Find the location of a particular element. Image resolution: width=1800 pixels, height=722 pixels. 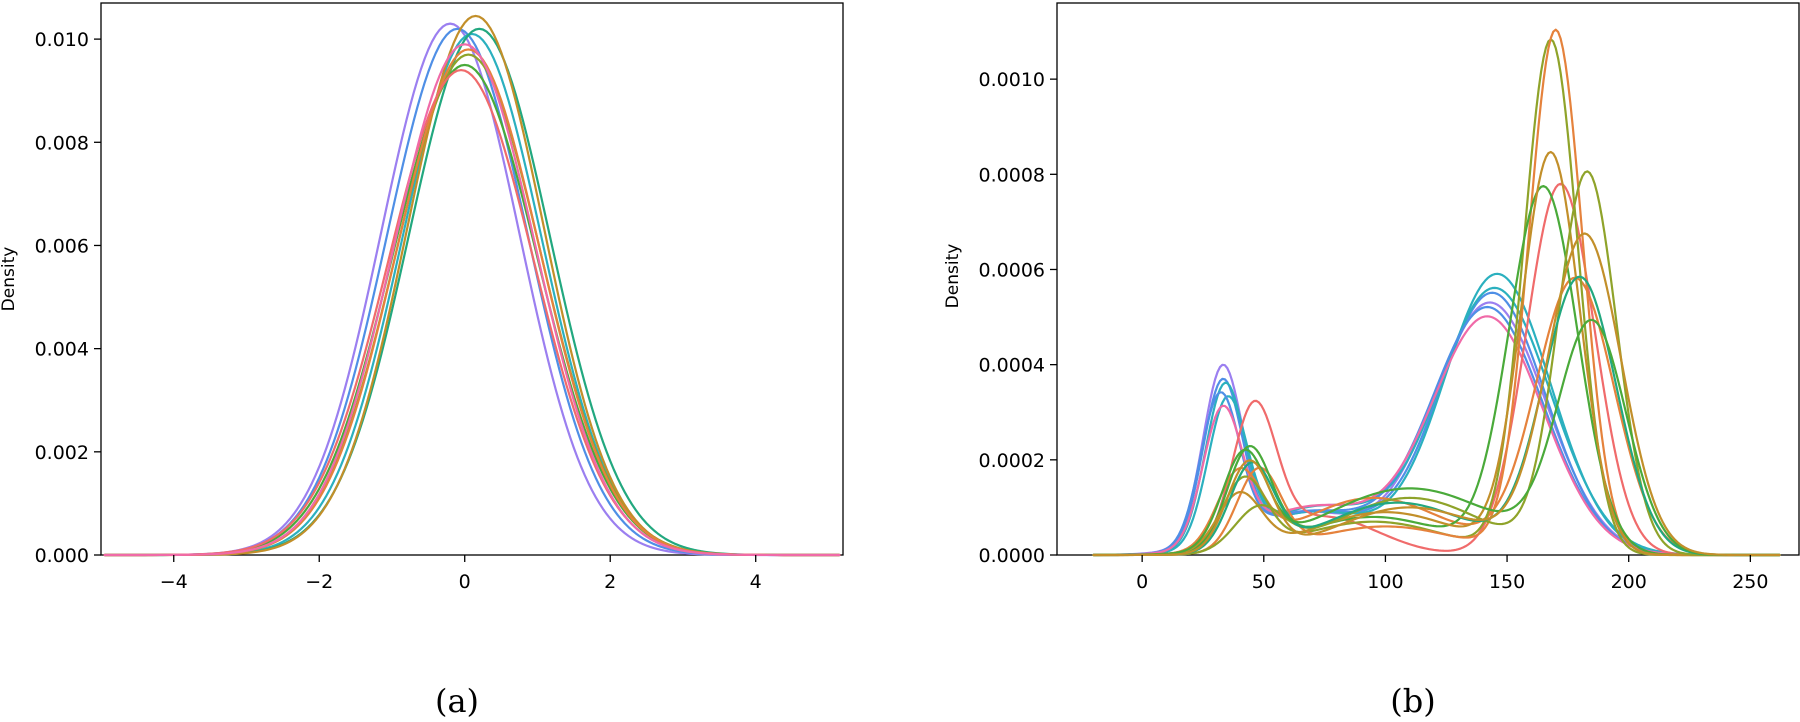

y-tick-label: 0.002 is located at coordinates (62, 453).